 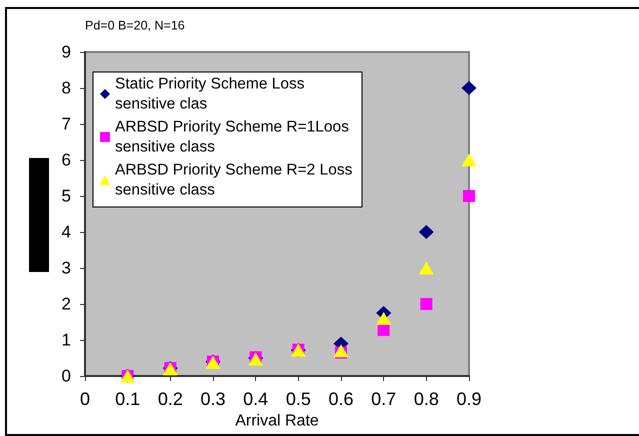 What do you see at coordinates (66, 196) in the screenshot?
I see `y-tick-label: 5` at bounding box center [66, 196].